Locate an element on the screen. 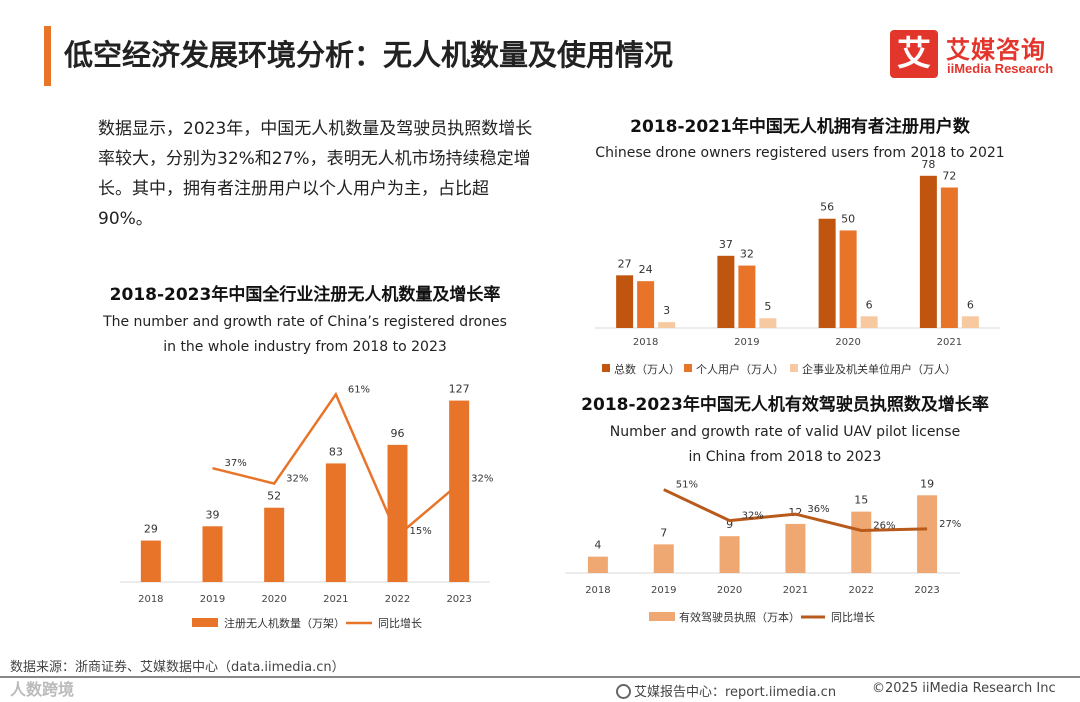 The height and width of the screenshot is (702, 1080). chart3-bar-label: 12 is located at coordinates (795, 512).